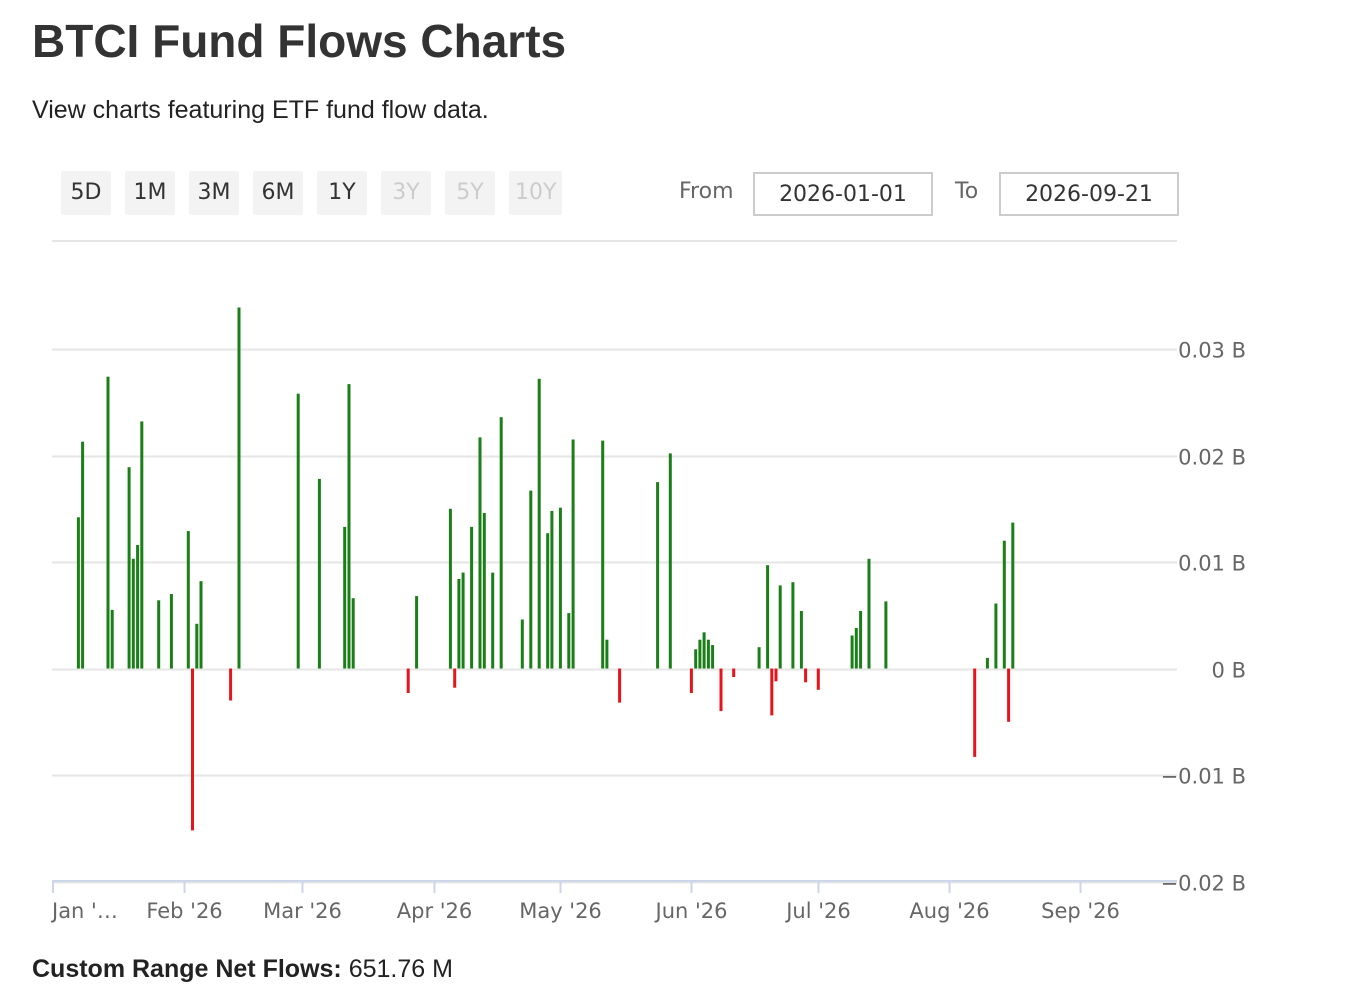  What do you see at coordinates (86, 193) in the screenshot?
I see `range-5d-button: 5D` at bounding box center [86, 193].